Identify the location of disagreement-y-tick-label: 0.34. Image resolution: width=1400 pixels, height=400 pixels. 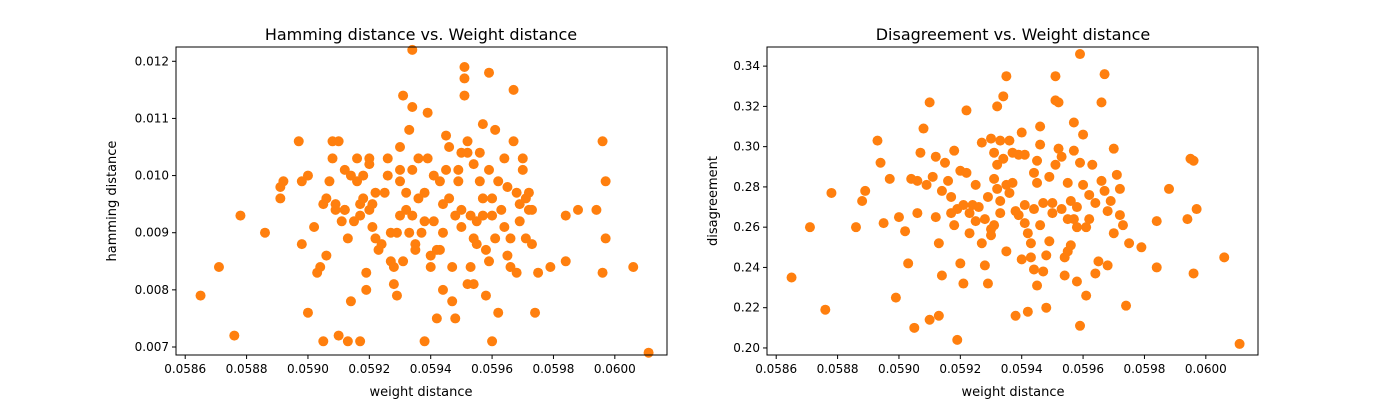
(746, 66).